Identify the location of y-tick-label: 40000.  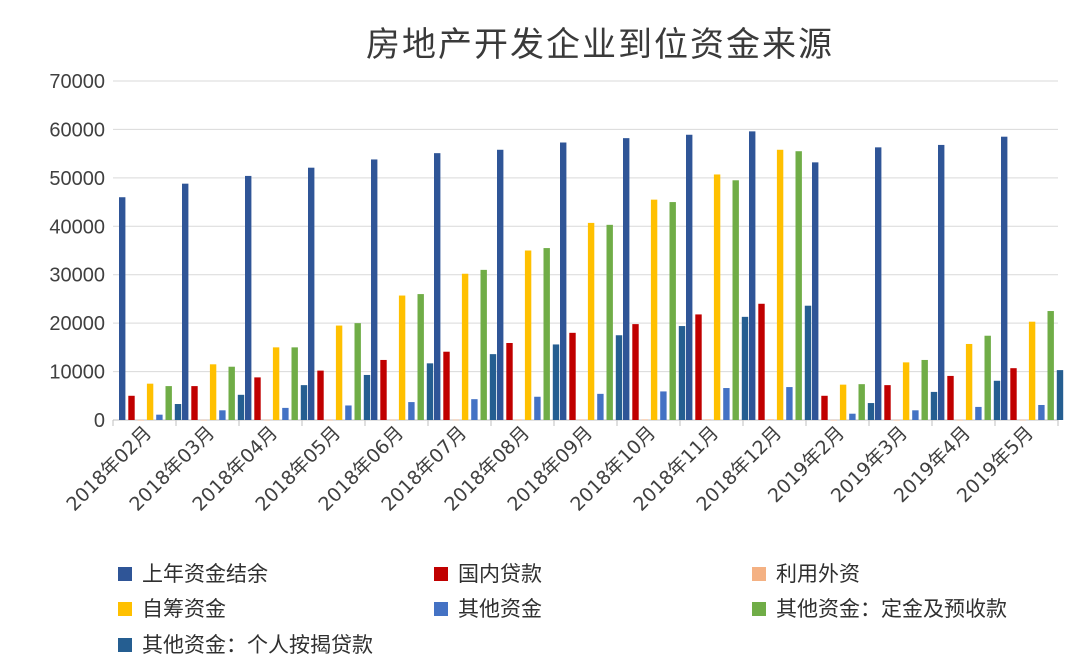
(77, 227).